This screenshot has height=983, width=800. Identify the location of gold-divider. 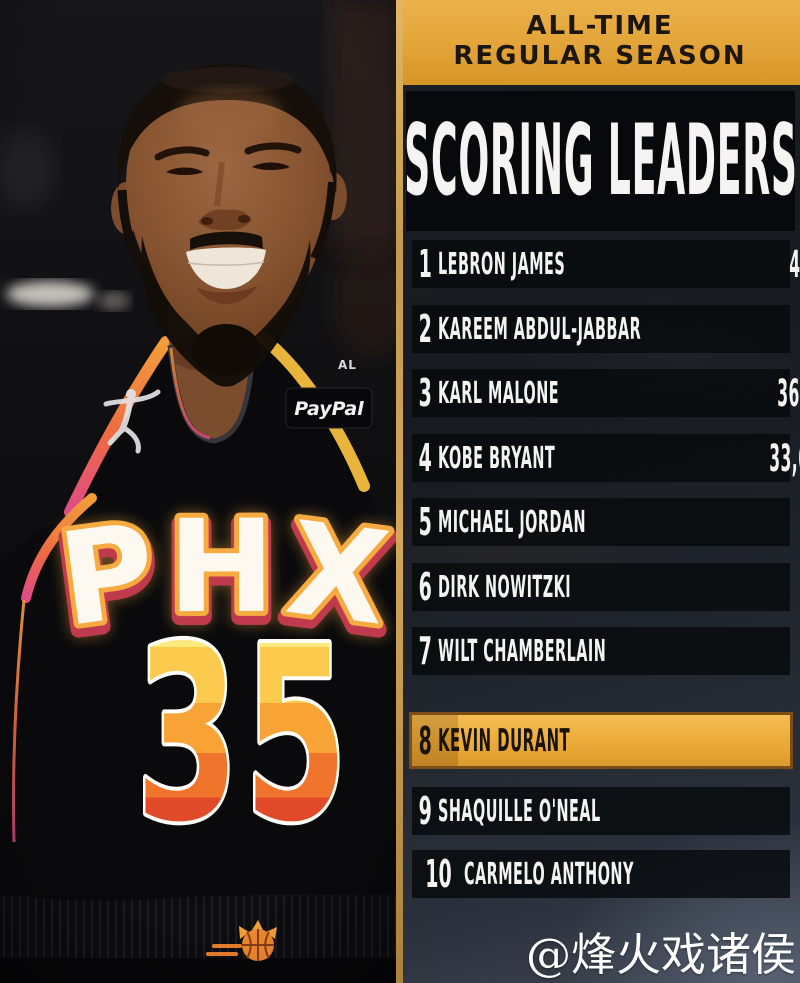
(399, 491).